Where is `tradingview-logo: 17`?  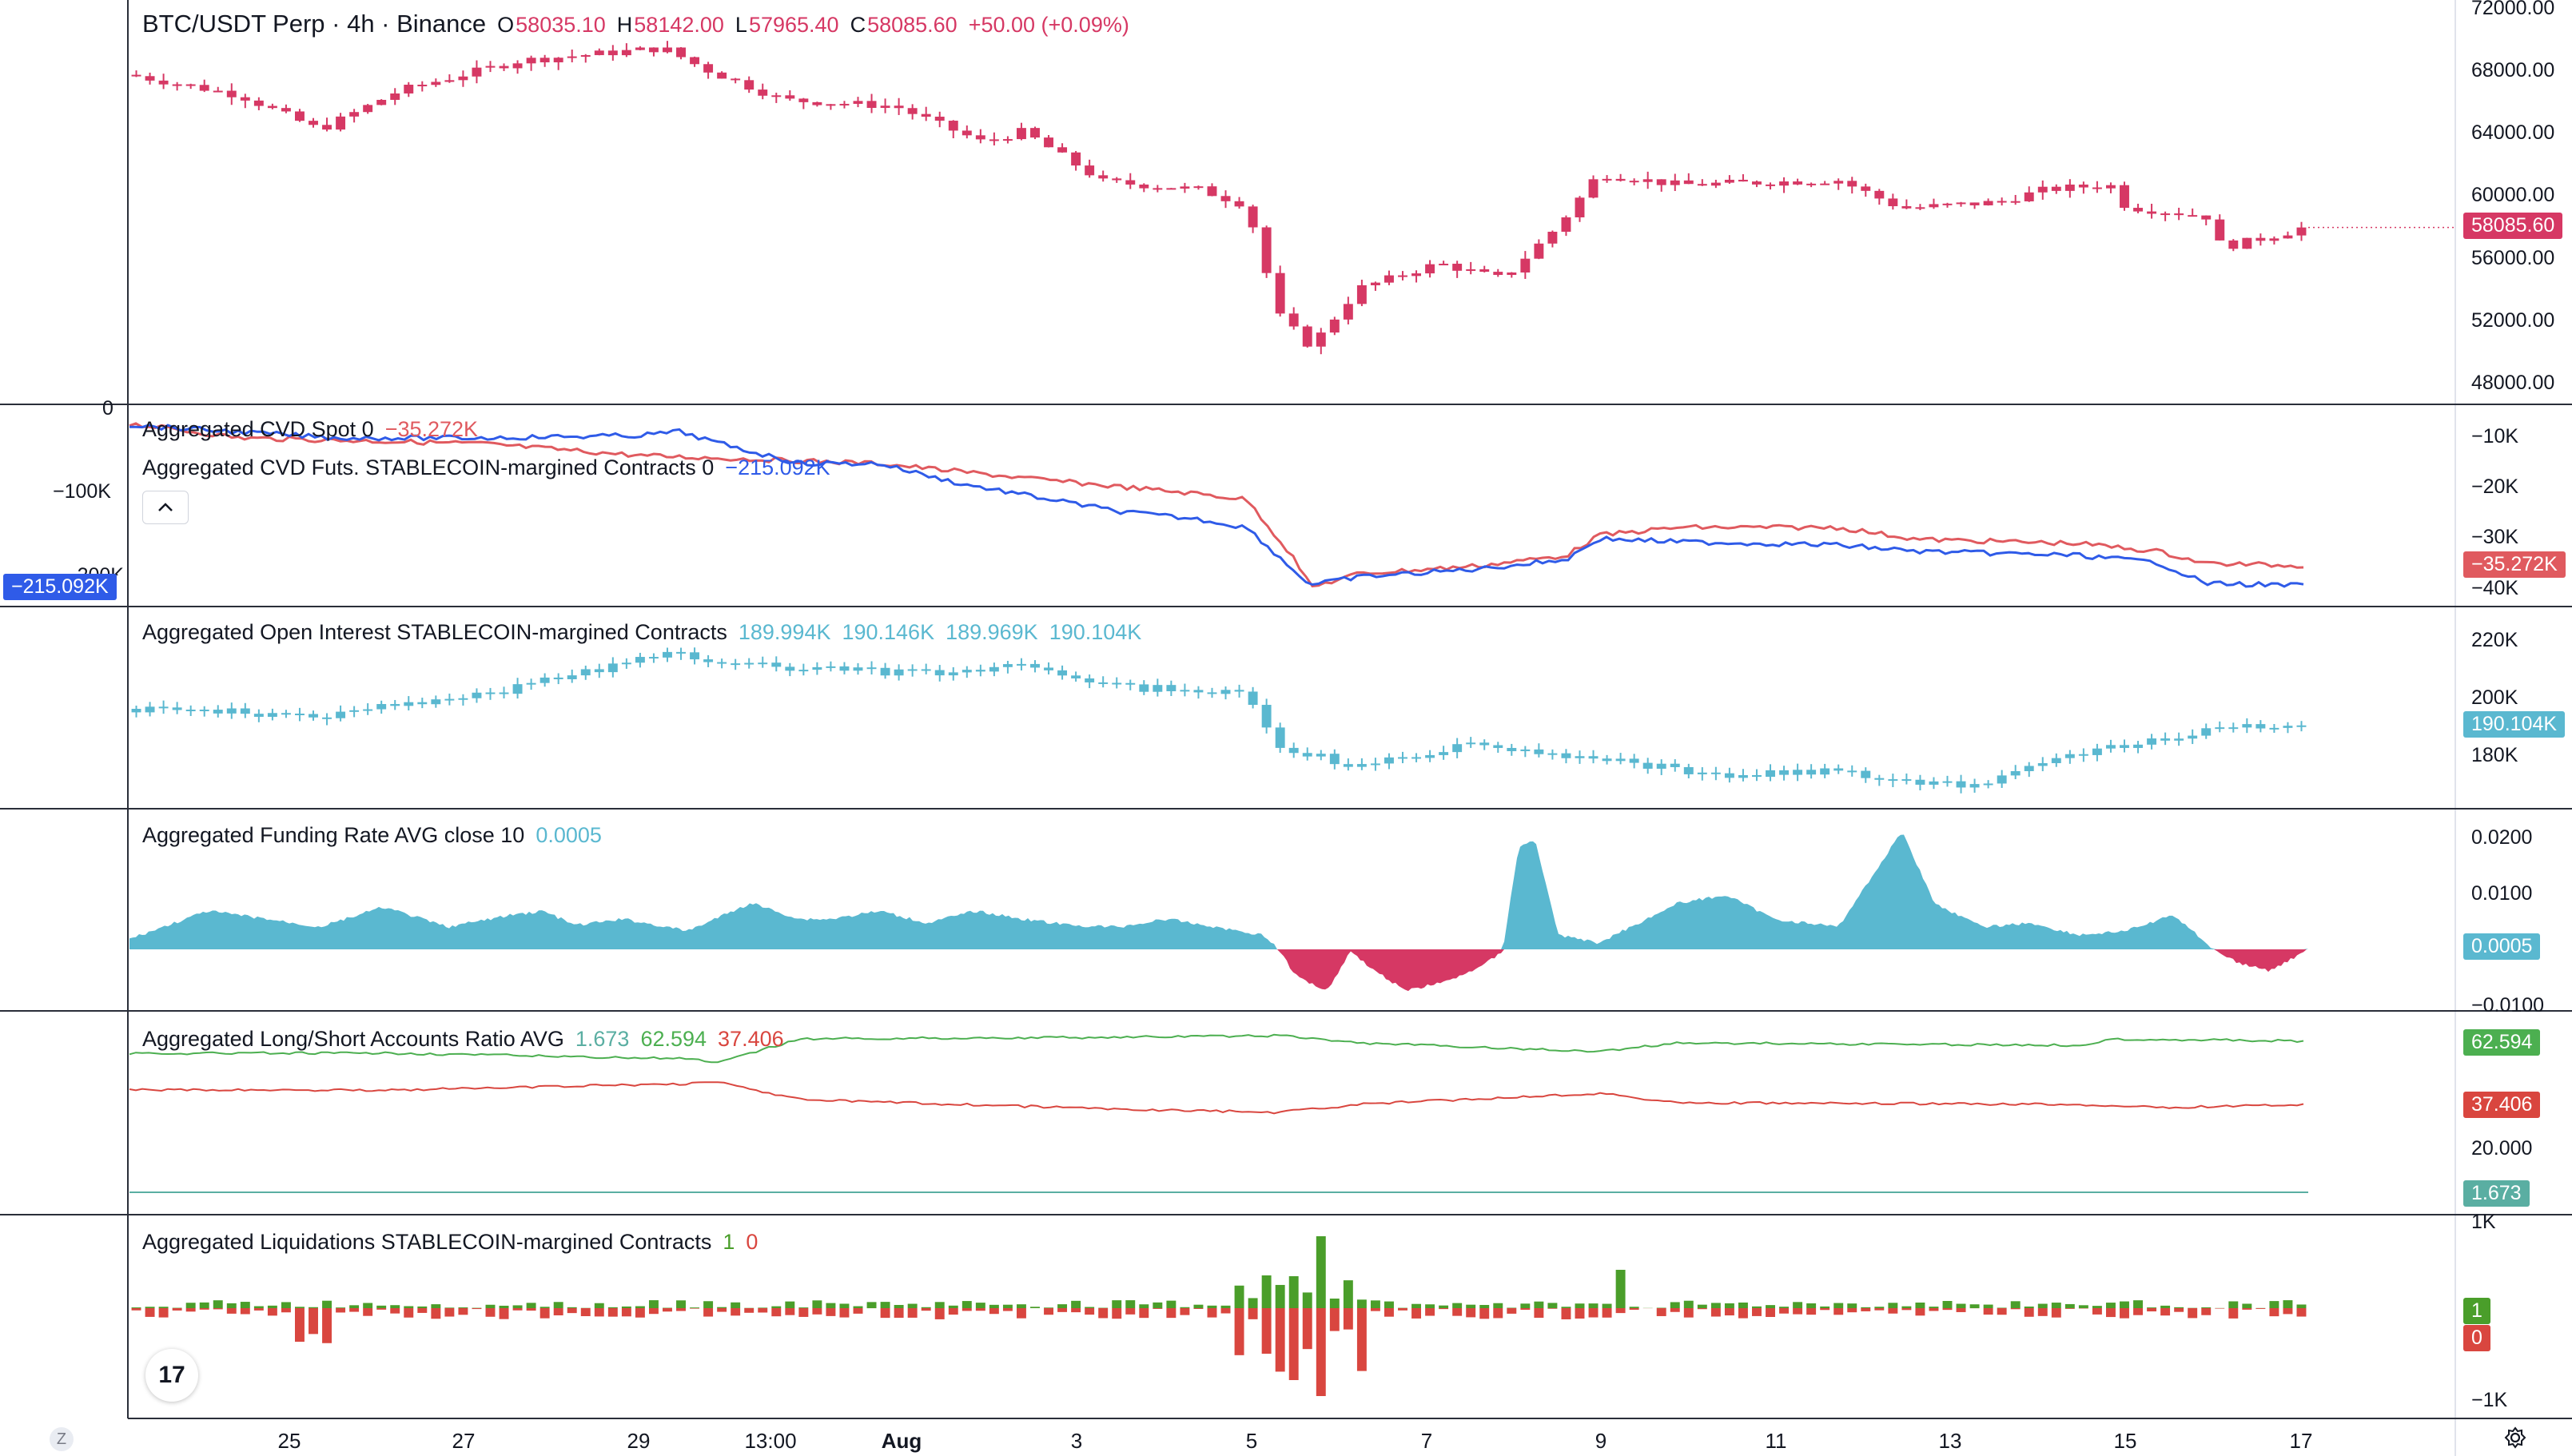
tradingview-logo: 17 is located at coordinates (171, 1375).